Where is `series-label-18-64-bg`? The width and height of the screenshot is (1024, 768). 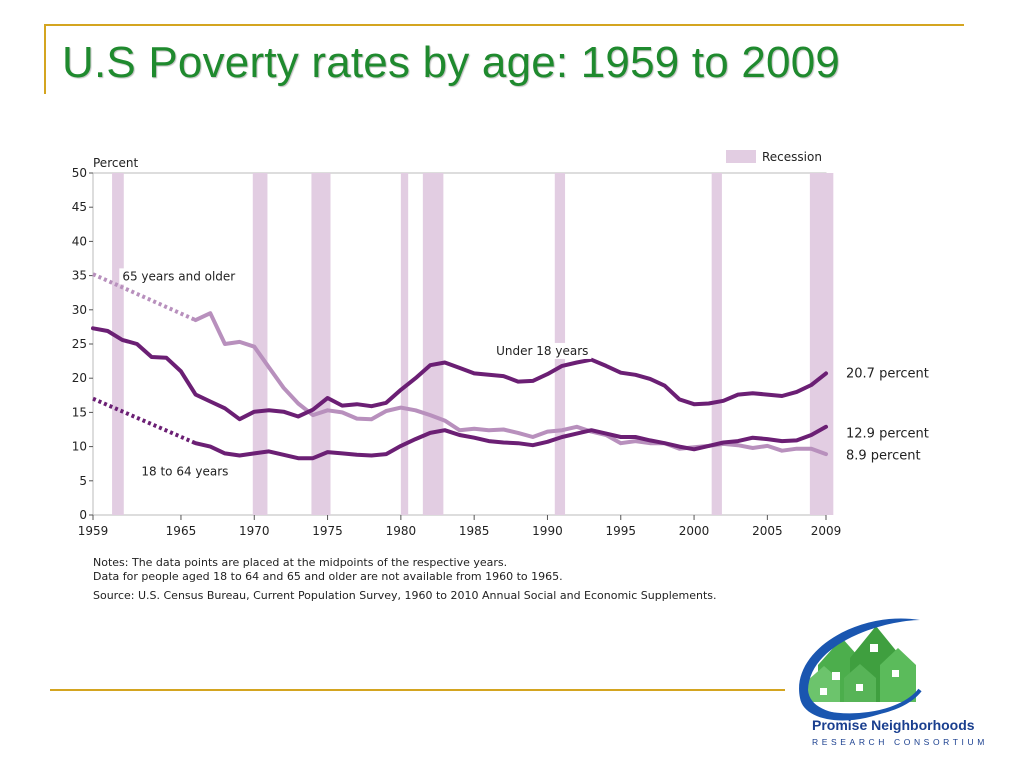
series-label-18-64-bg is located at coordinates (185, 471).